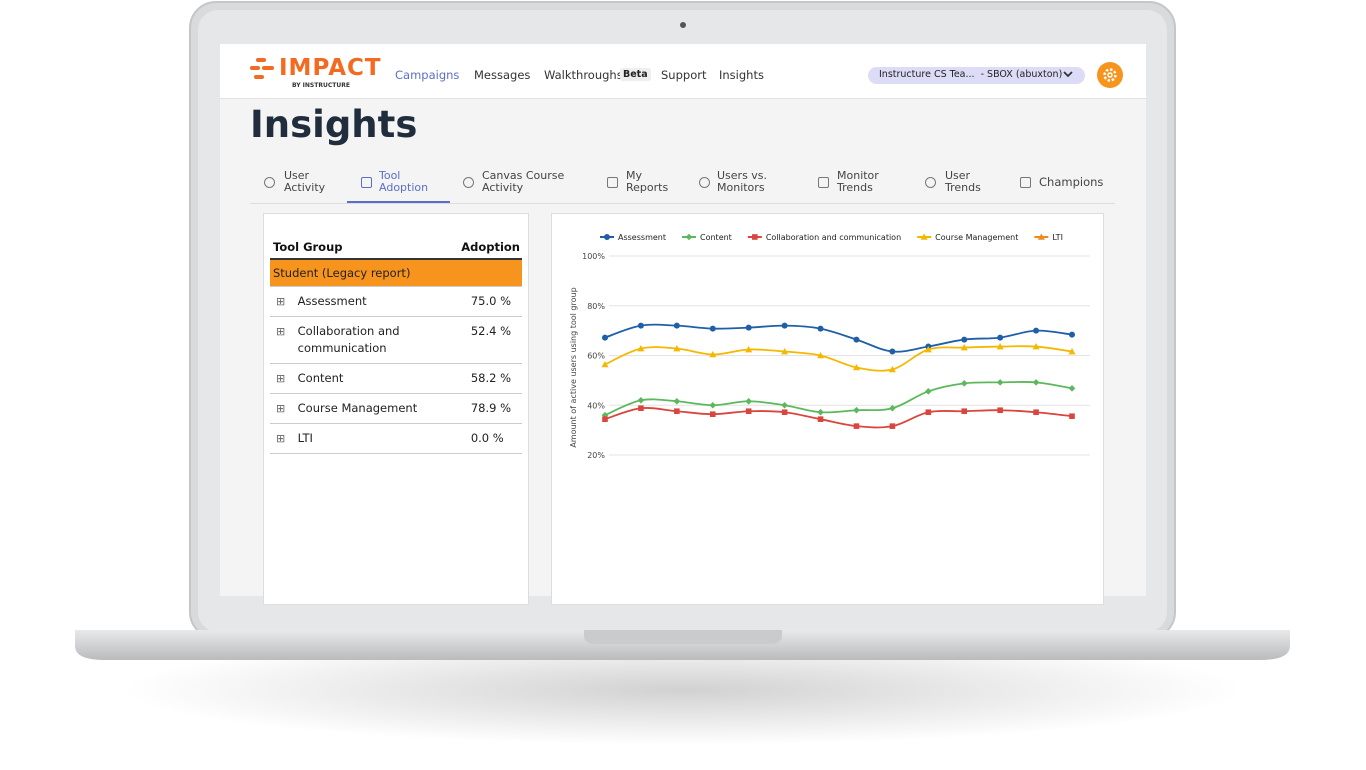 The height and width of the screenshot is (770, 1366). I want to click on table-row: ⊞ LTI 0.0 %, so click(396, 439).